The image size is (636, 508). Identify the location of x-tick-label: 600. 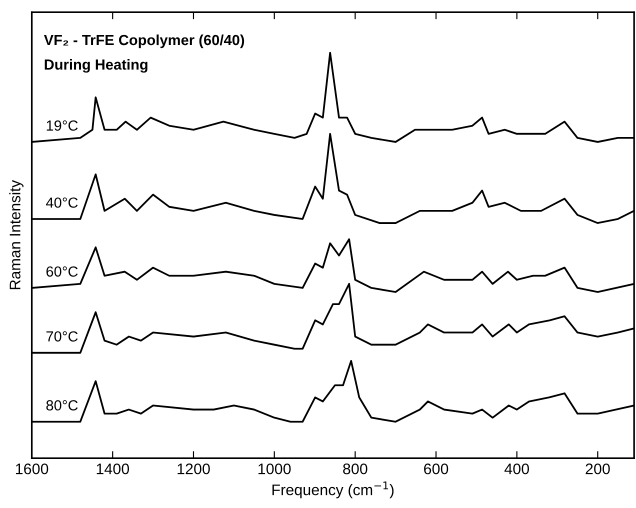
(436, 468).